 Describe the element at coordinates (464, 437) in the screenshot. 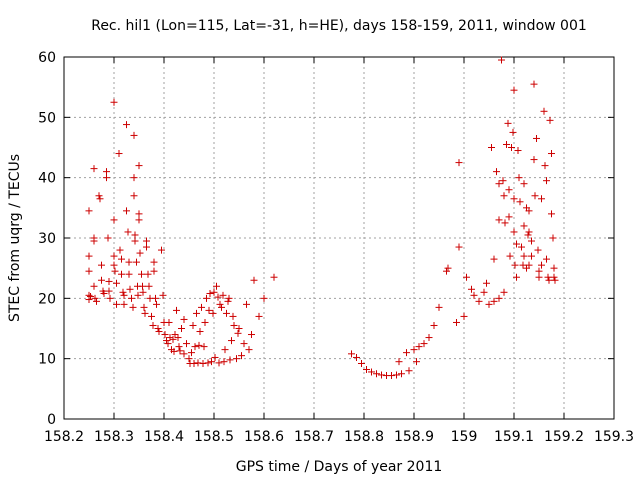

I see `x-tick-label: 159` at that location.